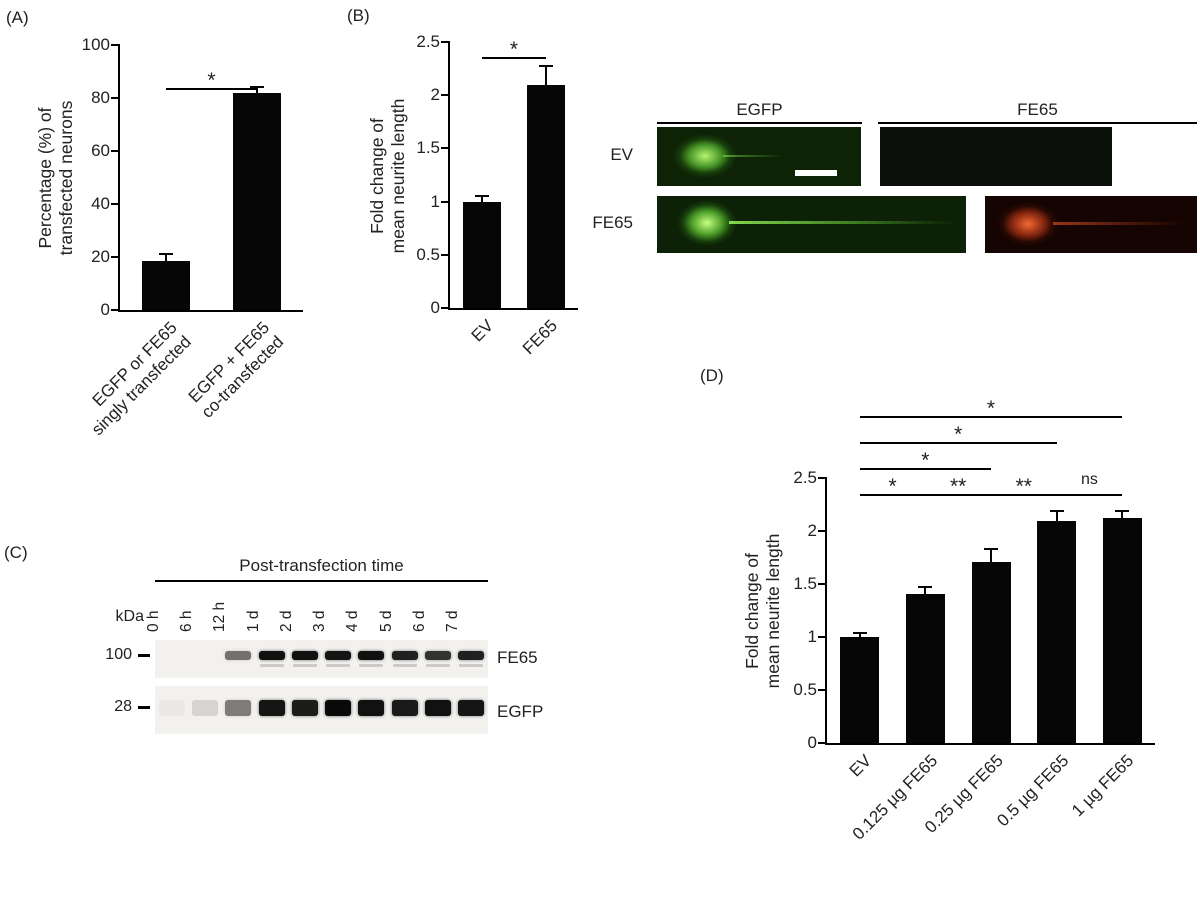  I want to click on microscopy-row-label-ev: EV, so click(621, 154).